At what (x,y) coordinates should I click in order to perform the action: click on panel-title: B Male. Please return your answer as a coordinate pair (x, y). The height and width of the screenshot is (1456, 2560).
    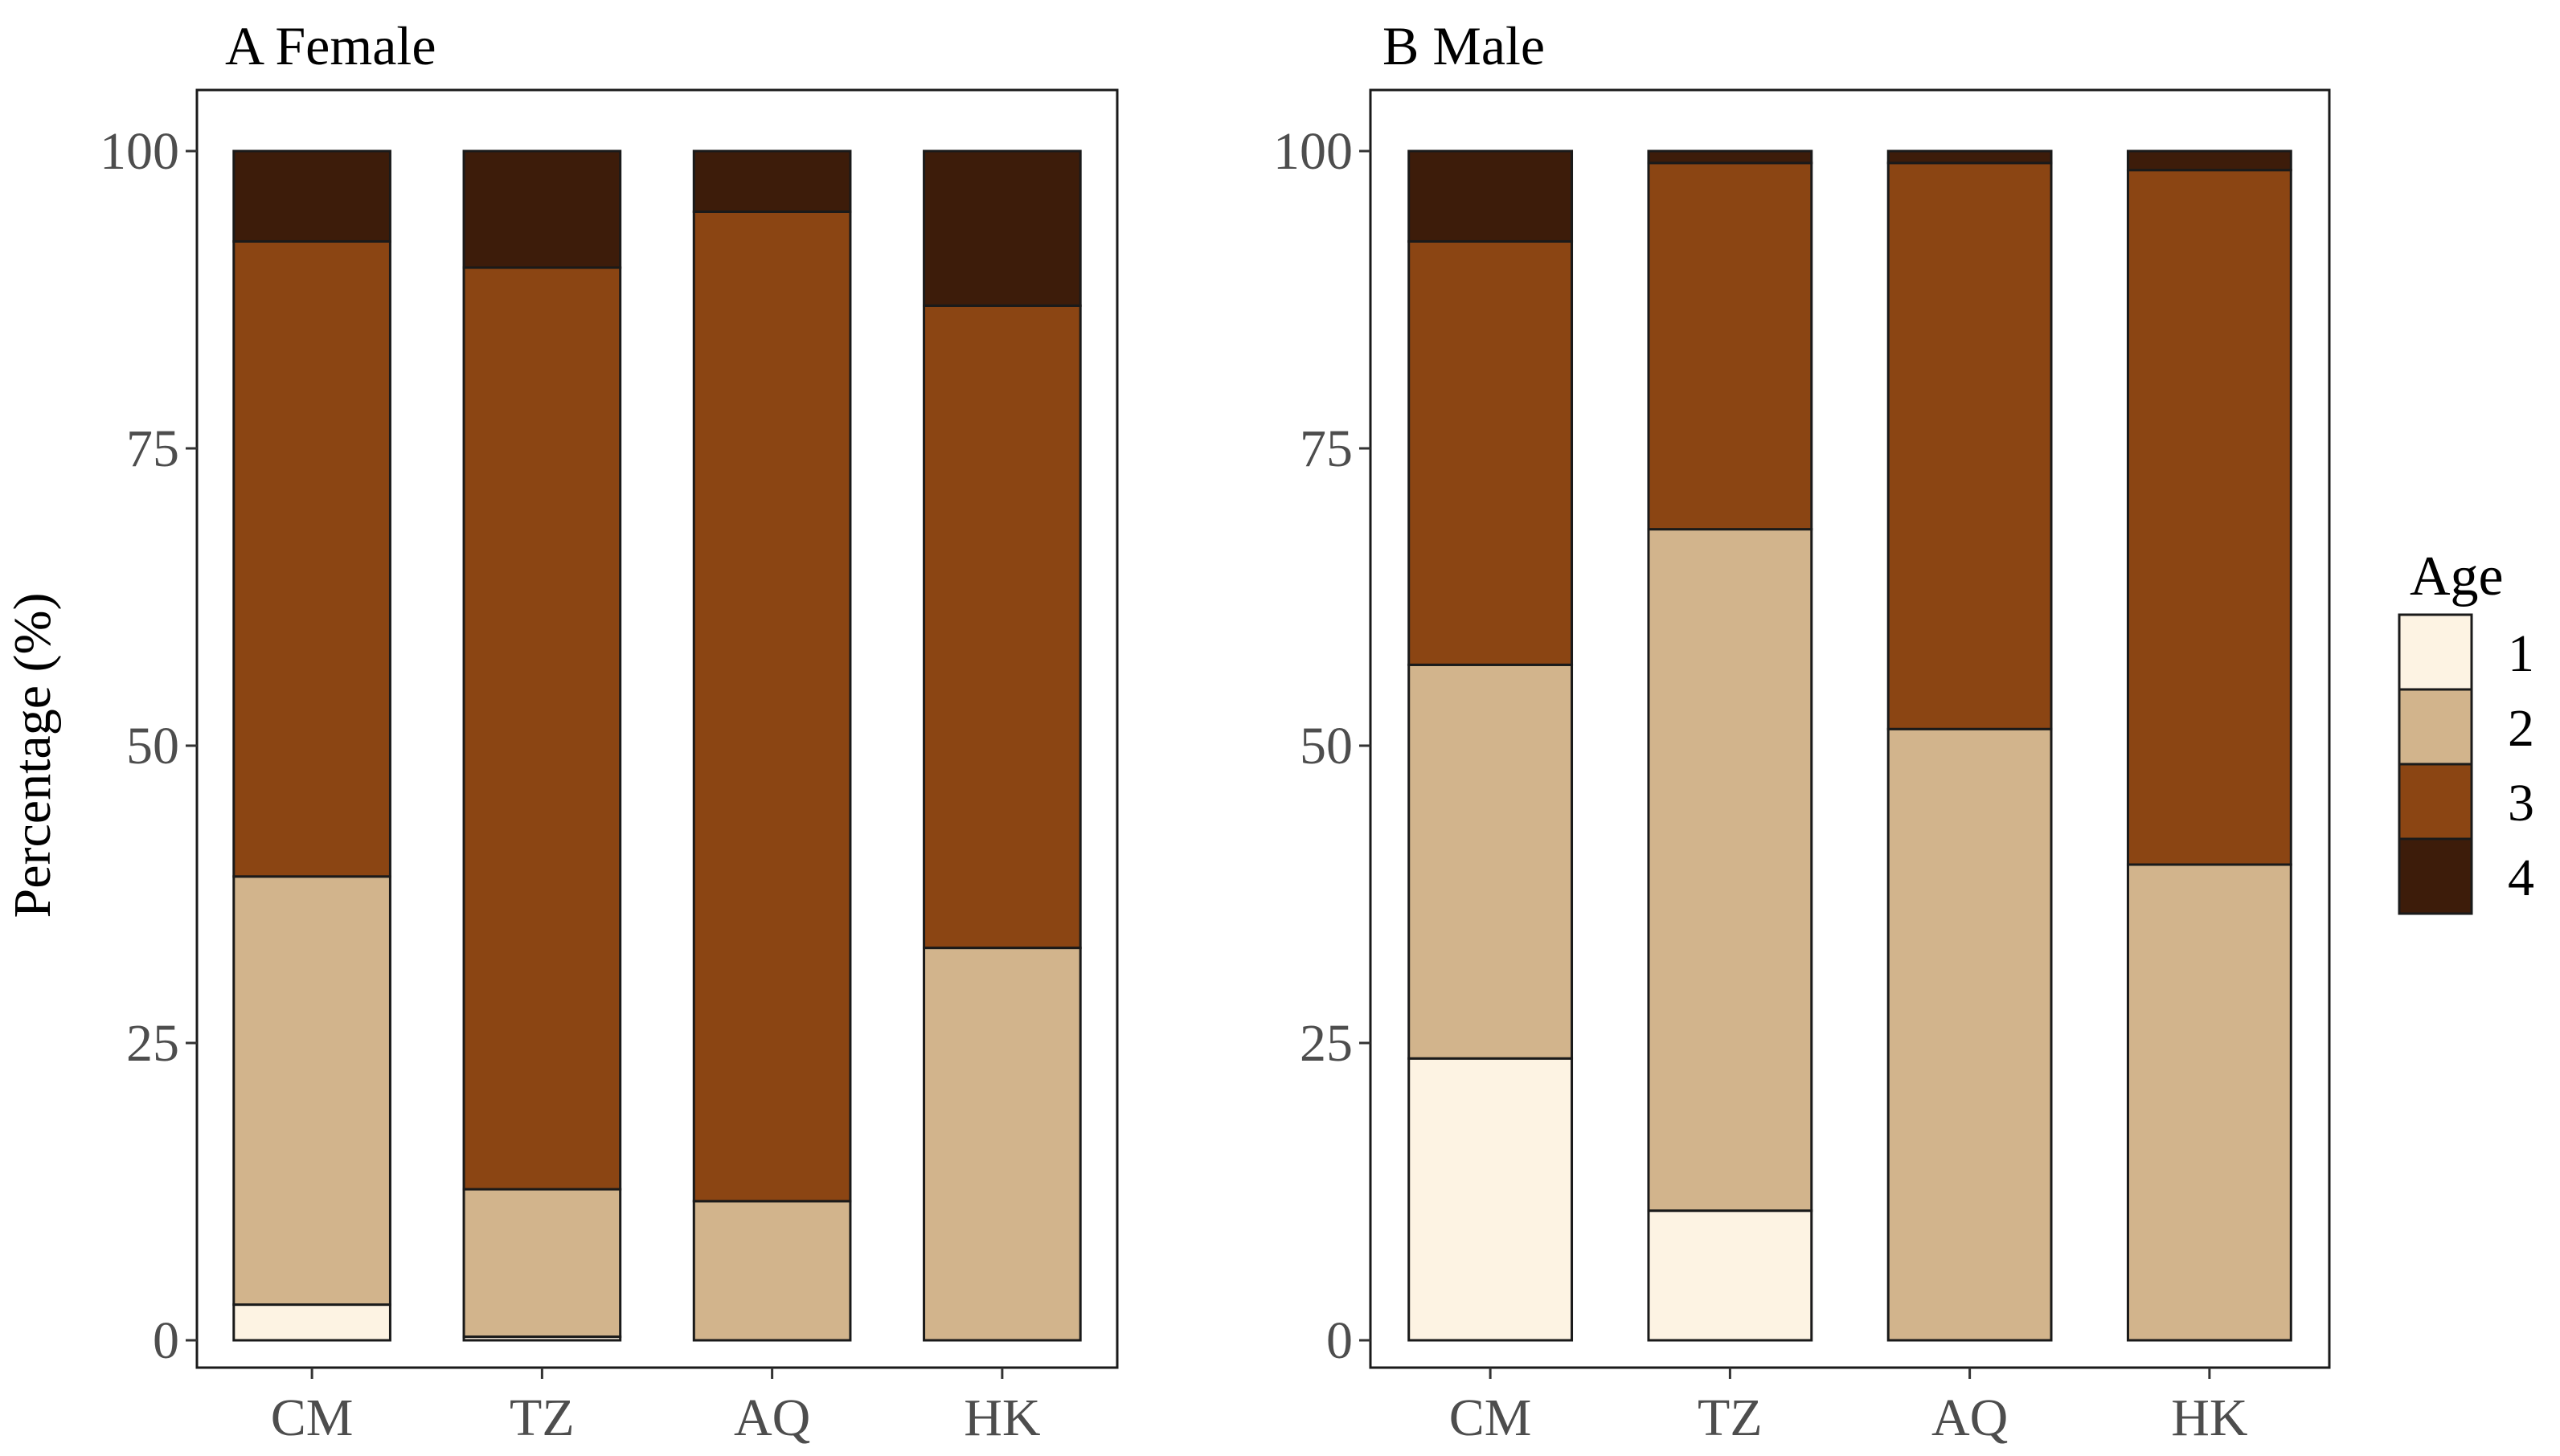
    Looking at the image, I should click on (1463, 45).